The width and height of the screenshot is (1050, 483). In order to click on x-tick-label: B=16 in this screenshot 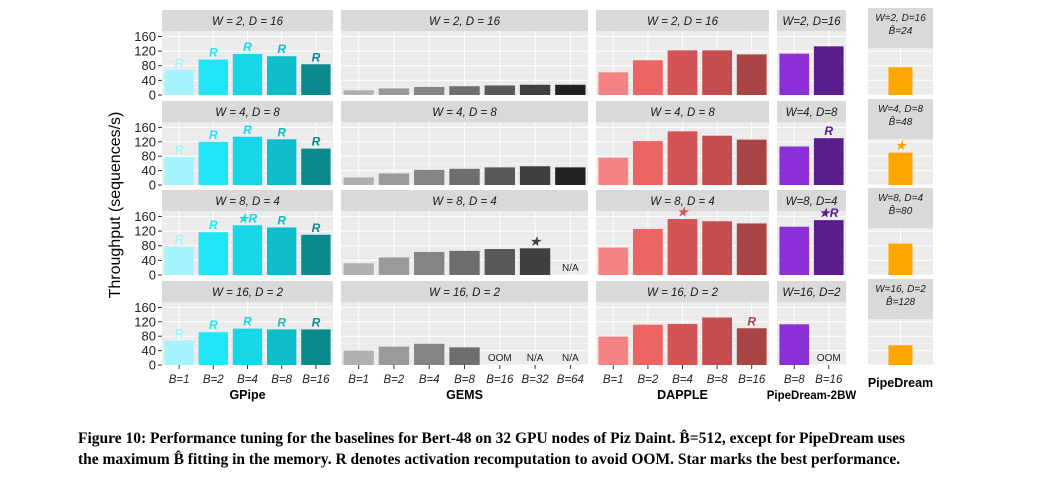, I will do `click(316, 380)`.